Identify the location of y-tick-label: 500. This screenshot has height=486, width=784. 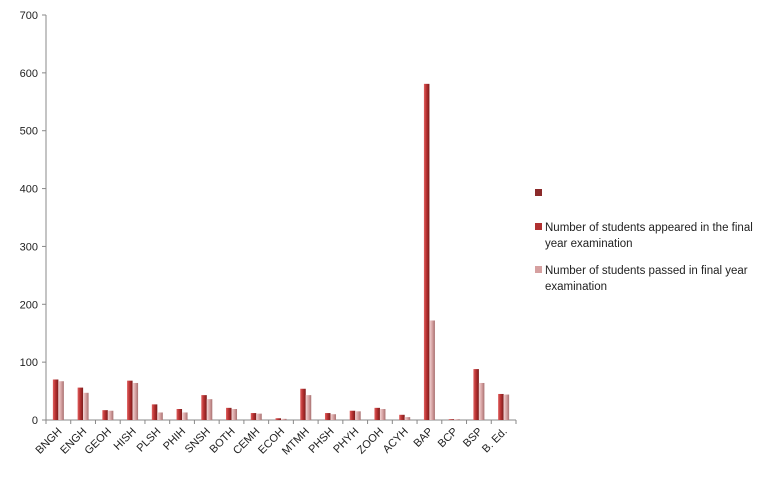
(29, 132).